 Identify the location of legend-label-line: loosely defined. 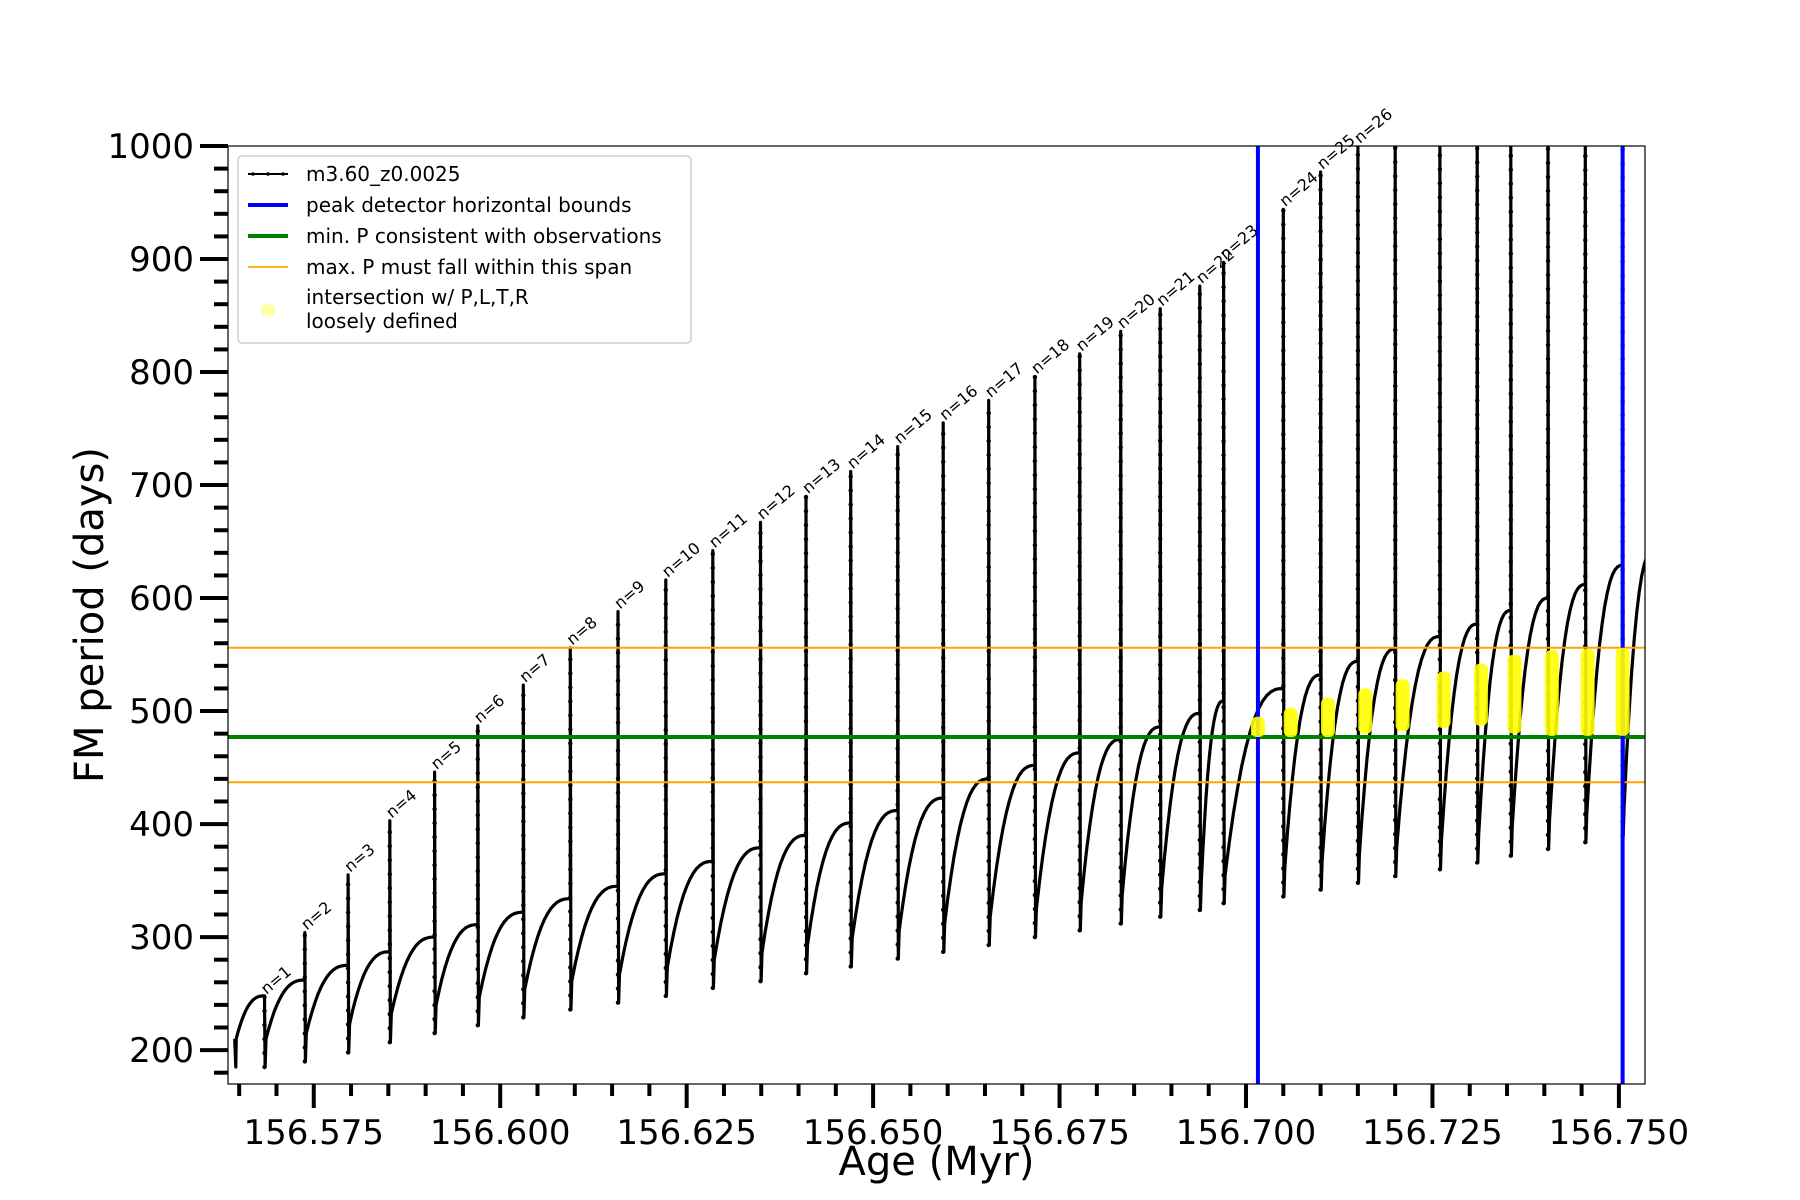
(382, 321).